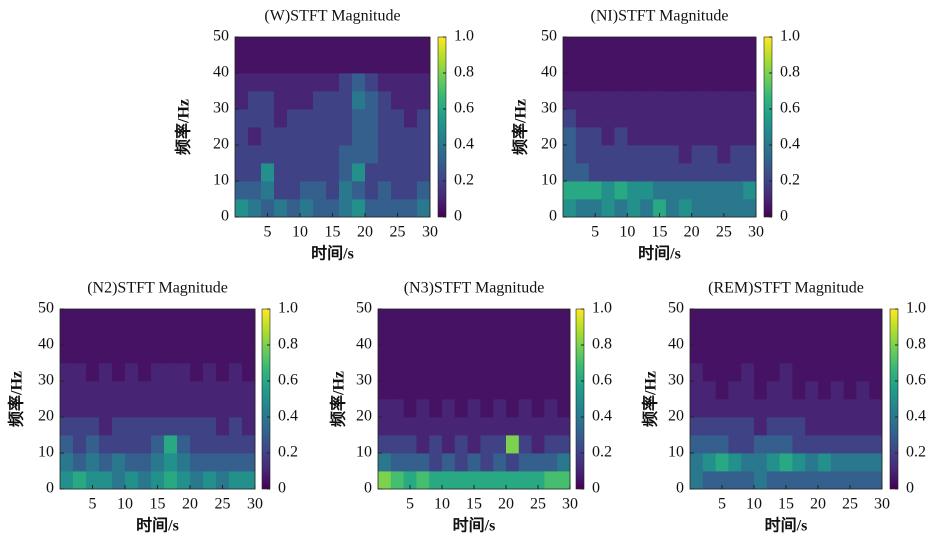 The image size is (927, 539). I want to click on y-tick-label: 10, so click(221, 180).